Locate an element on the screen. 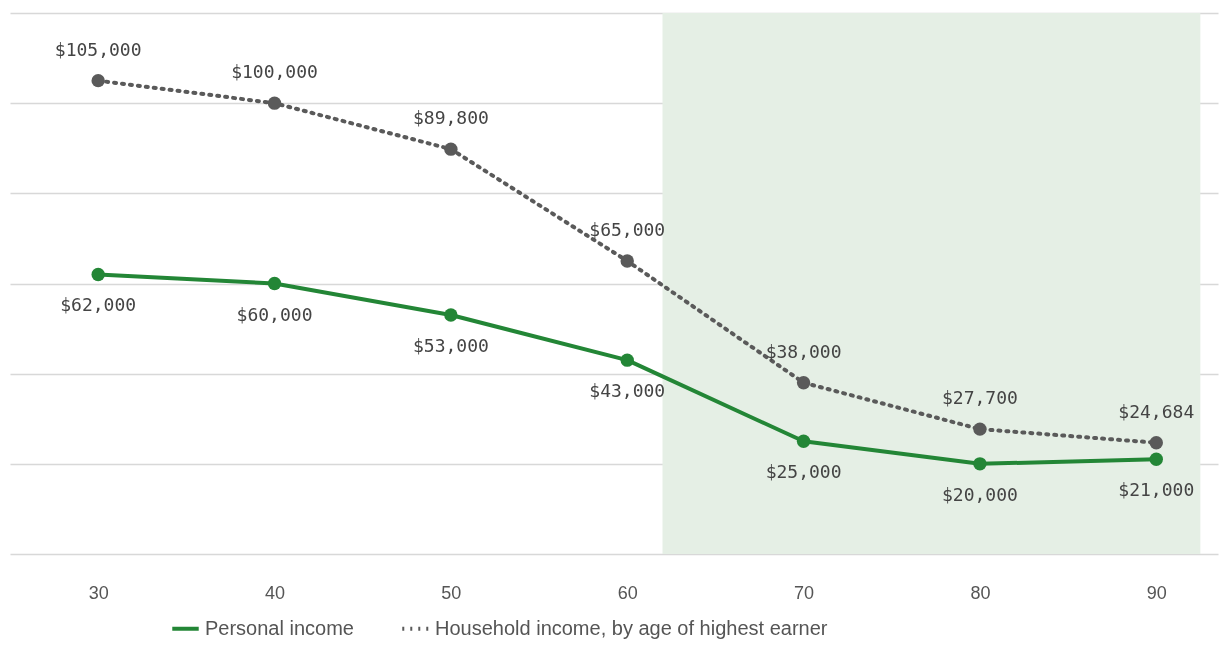 The height and width of the screenshot is (652, 1220). data-label: $20,000 is located at coordinates (980, 494).